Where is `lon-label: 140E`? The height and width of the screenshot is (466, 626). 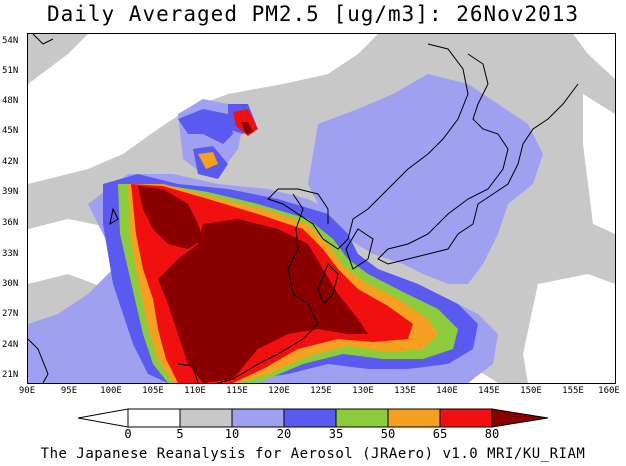
lon-label: 140E is located at coordinates (447, 391).